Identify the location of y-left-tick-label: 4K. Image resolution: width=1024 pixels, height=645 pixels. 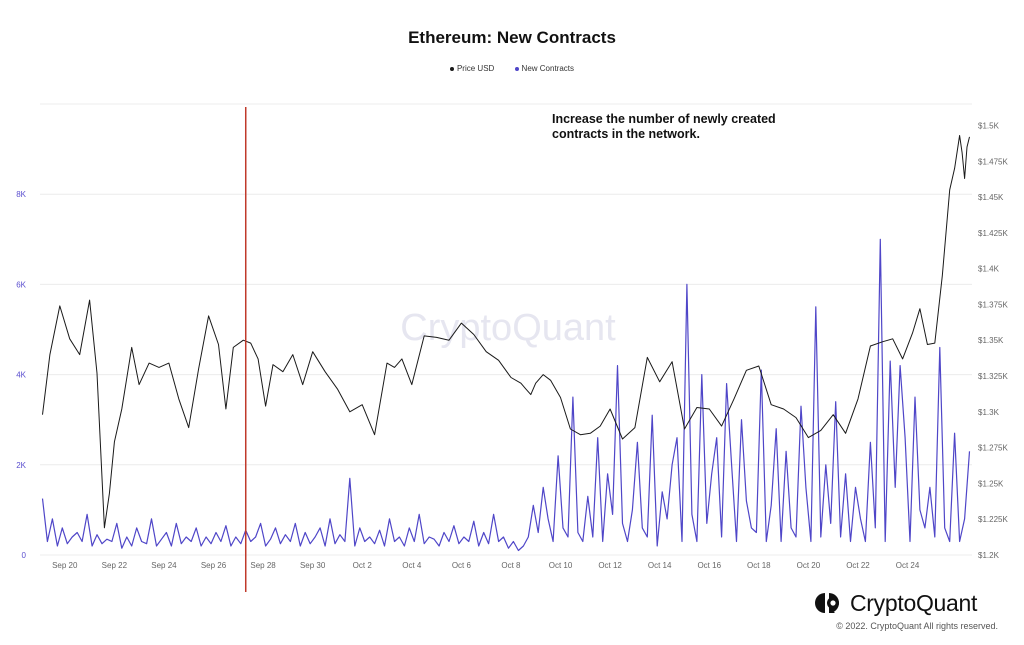
(21, 375).